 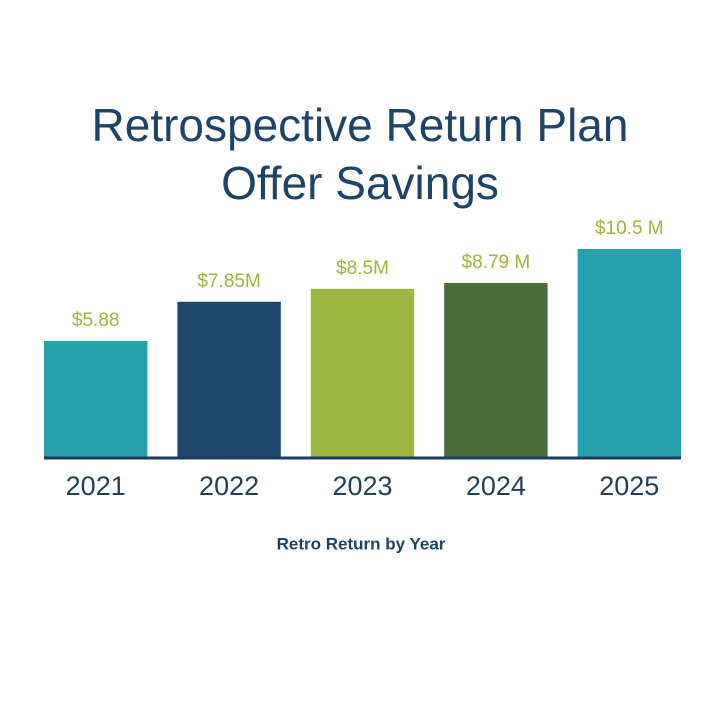 What do you see at coordinates (362, 486) in the screenshot?
I see `x-tick-label: 2023` at bounding box center [362, 486].